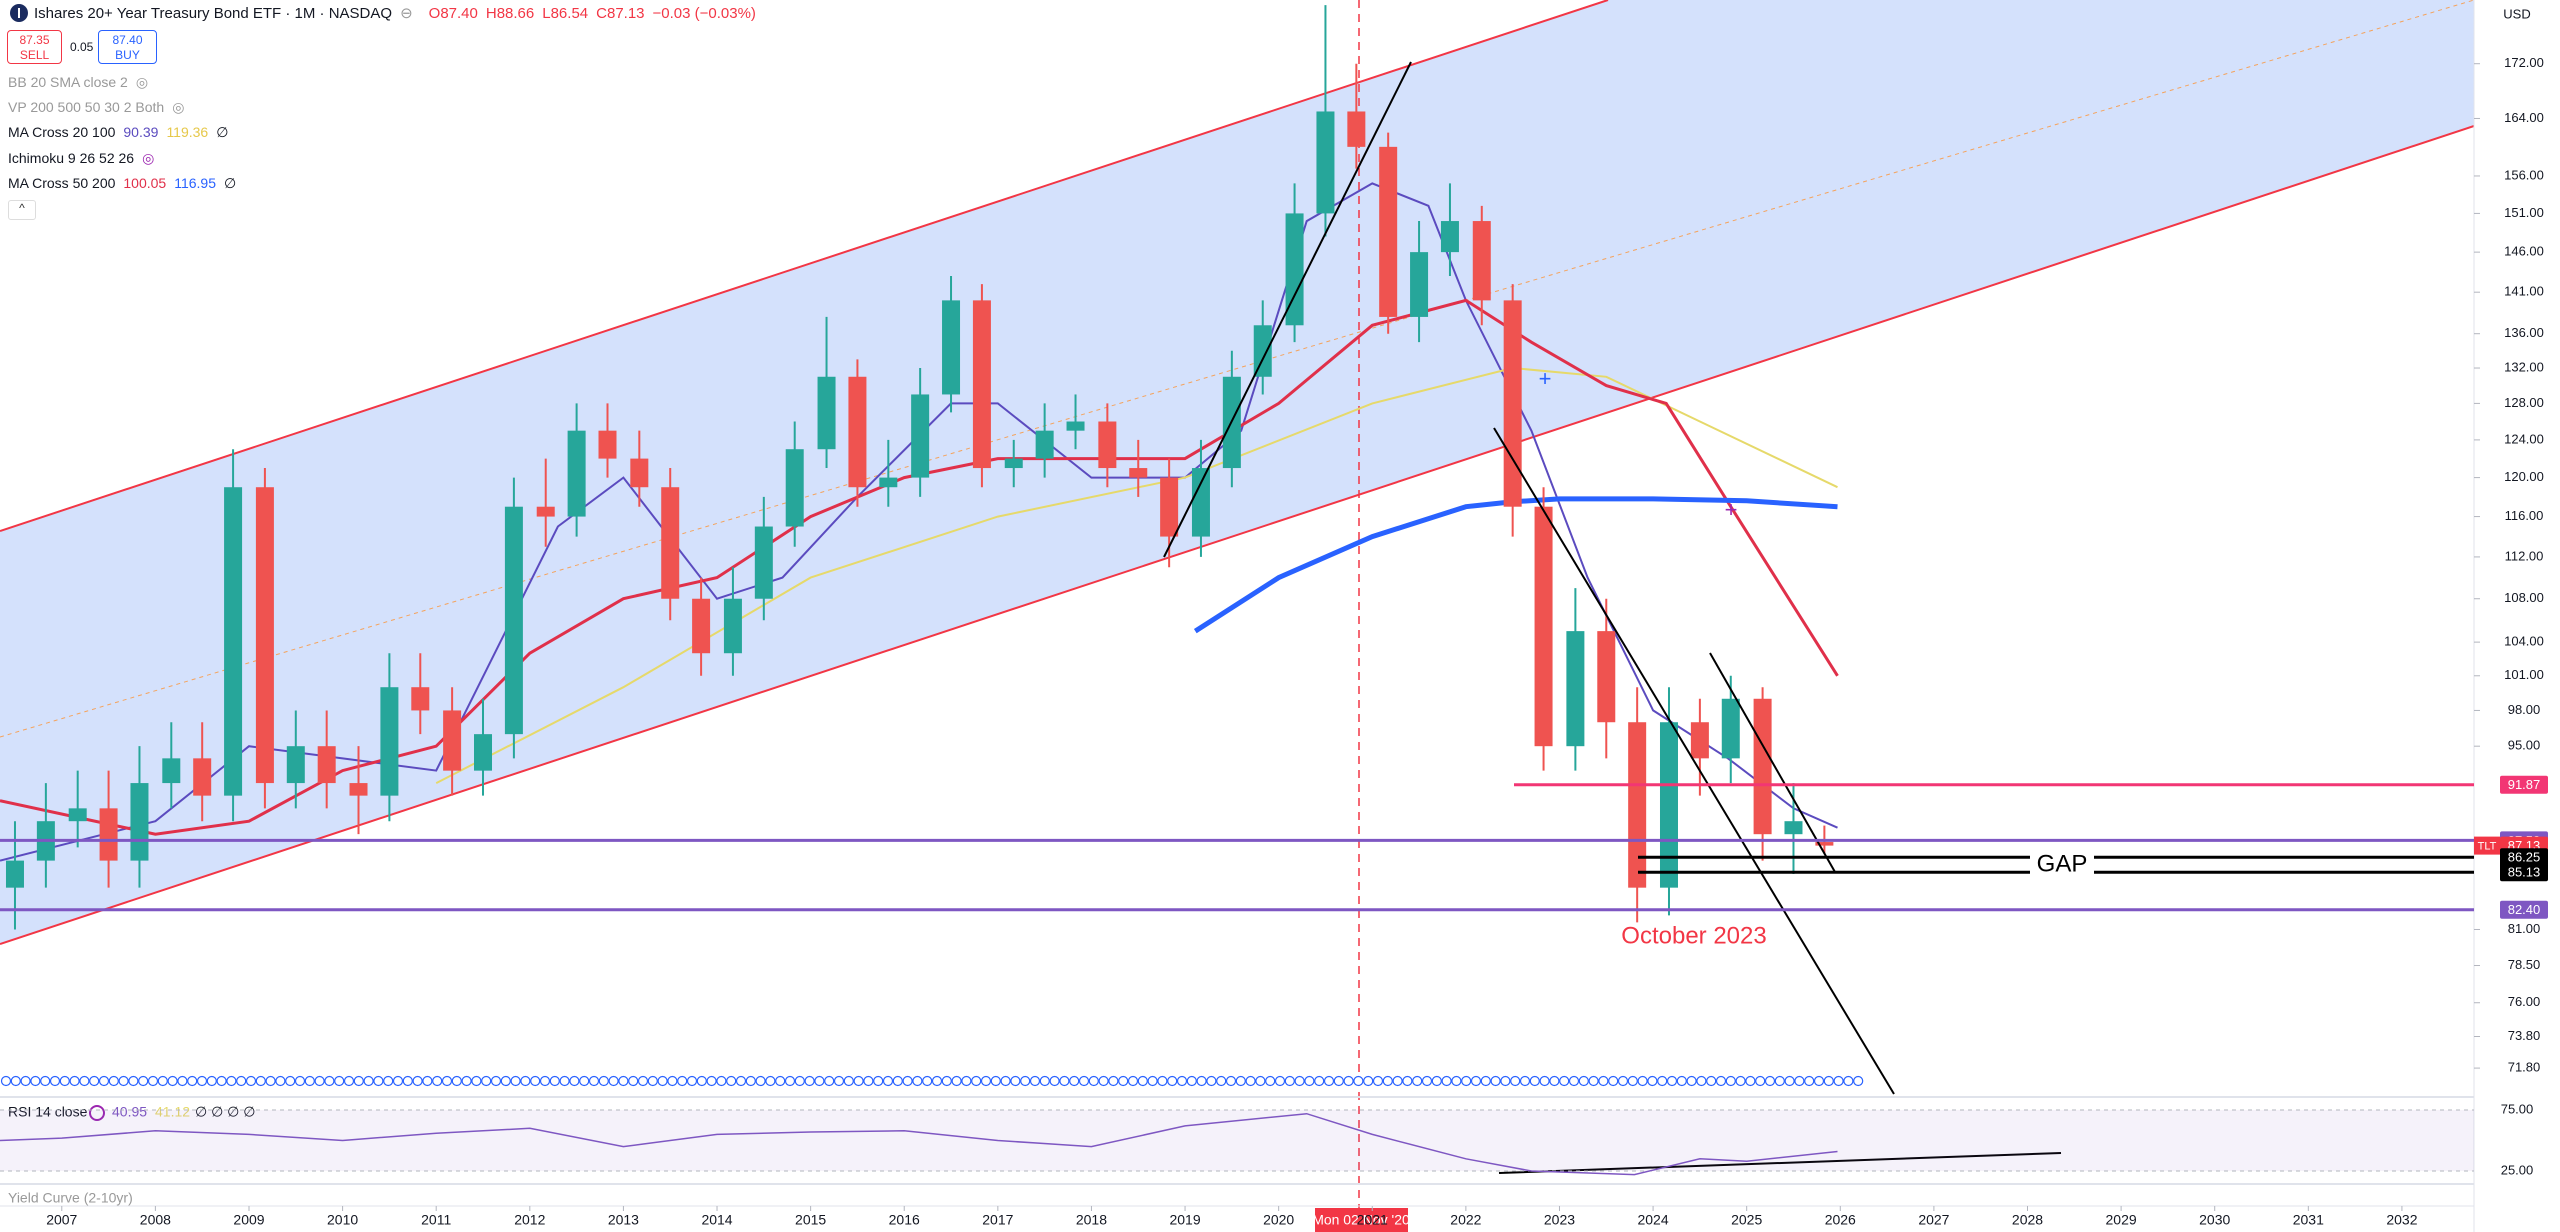 The image size is (2560, 1232). I want to click on sell-button: 87.35 SELL, so click(34, 47).